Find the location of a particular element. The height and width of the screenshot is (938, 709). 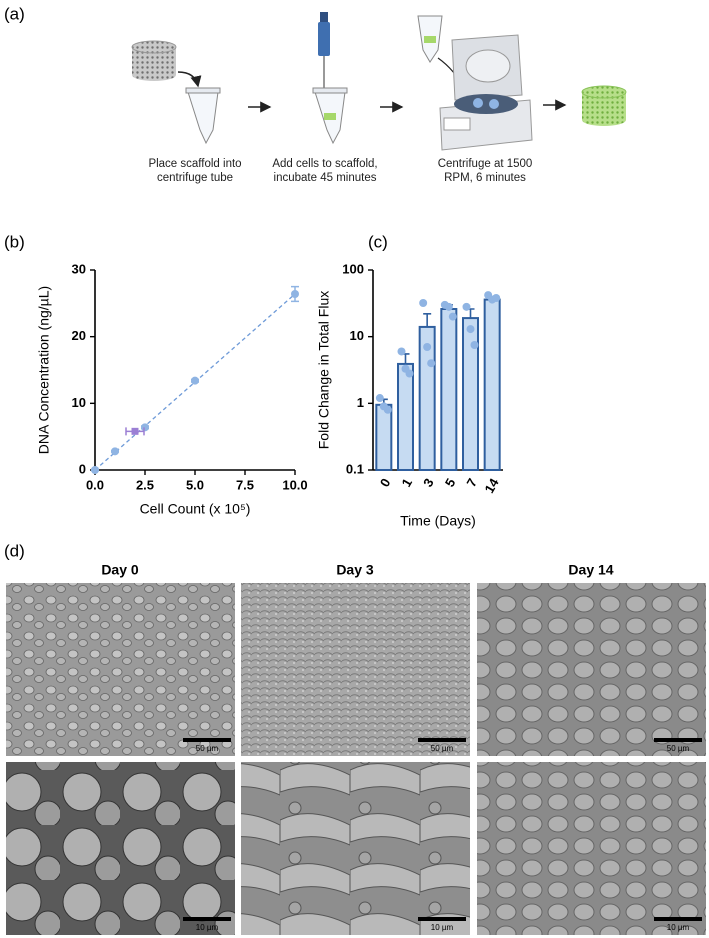

column-title: Day 14 is located at coordinates (590, 570).